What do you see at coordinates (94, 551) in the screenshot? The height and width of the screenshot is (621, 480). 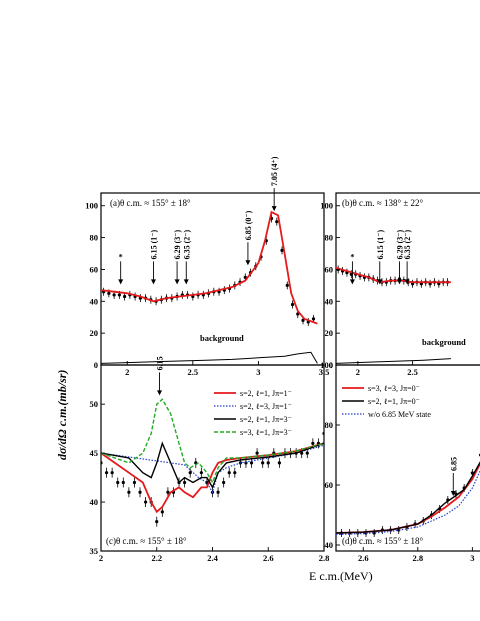 I see `y-tick-label: 35` at bounding box center [94, 551].